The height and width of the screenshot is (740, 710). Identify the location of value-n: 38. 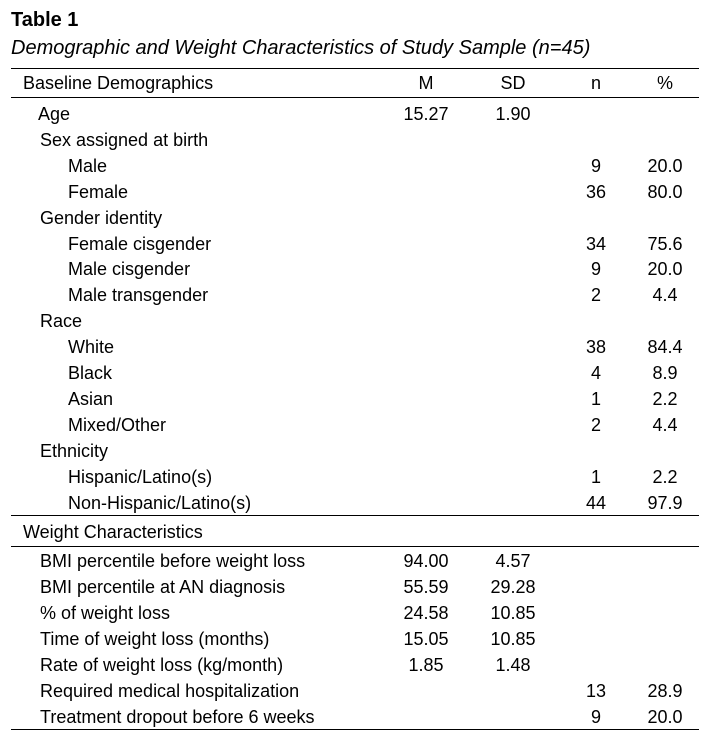
(596, 347).